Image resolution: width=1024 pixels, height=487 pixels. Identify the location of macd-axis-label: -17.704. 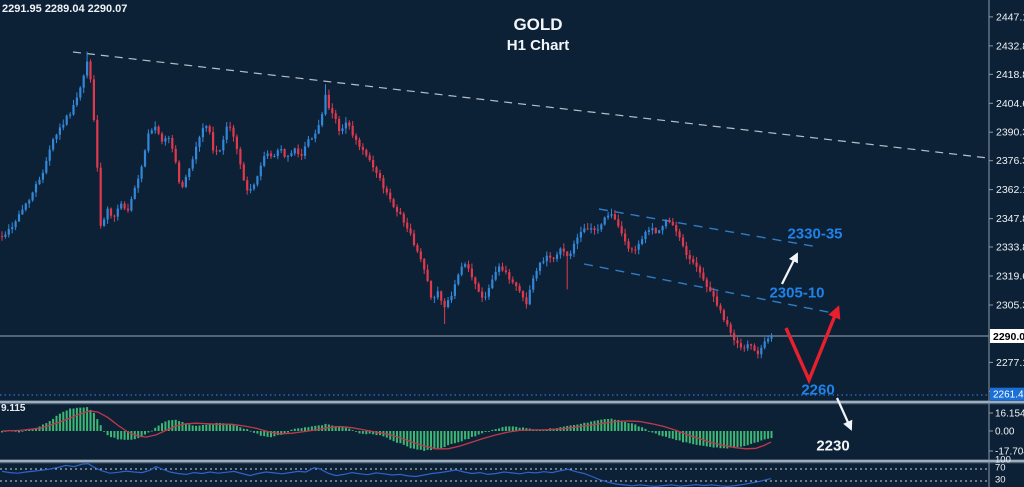
(1009, 452).